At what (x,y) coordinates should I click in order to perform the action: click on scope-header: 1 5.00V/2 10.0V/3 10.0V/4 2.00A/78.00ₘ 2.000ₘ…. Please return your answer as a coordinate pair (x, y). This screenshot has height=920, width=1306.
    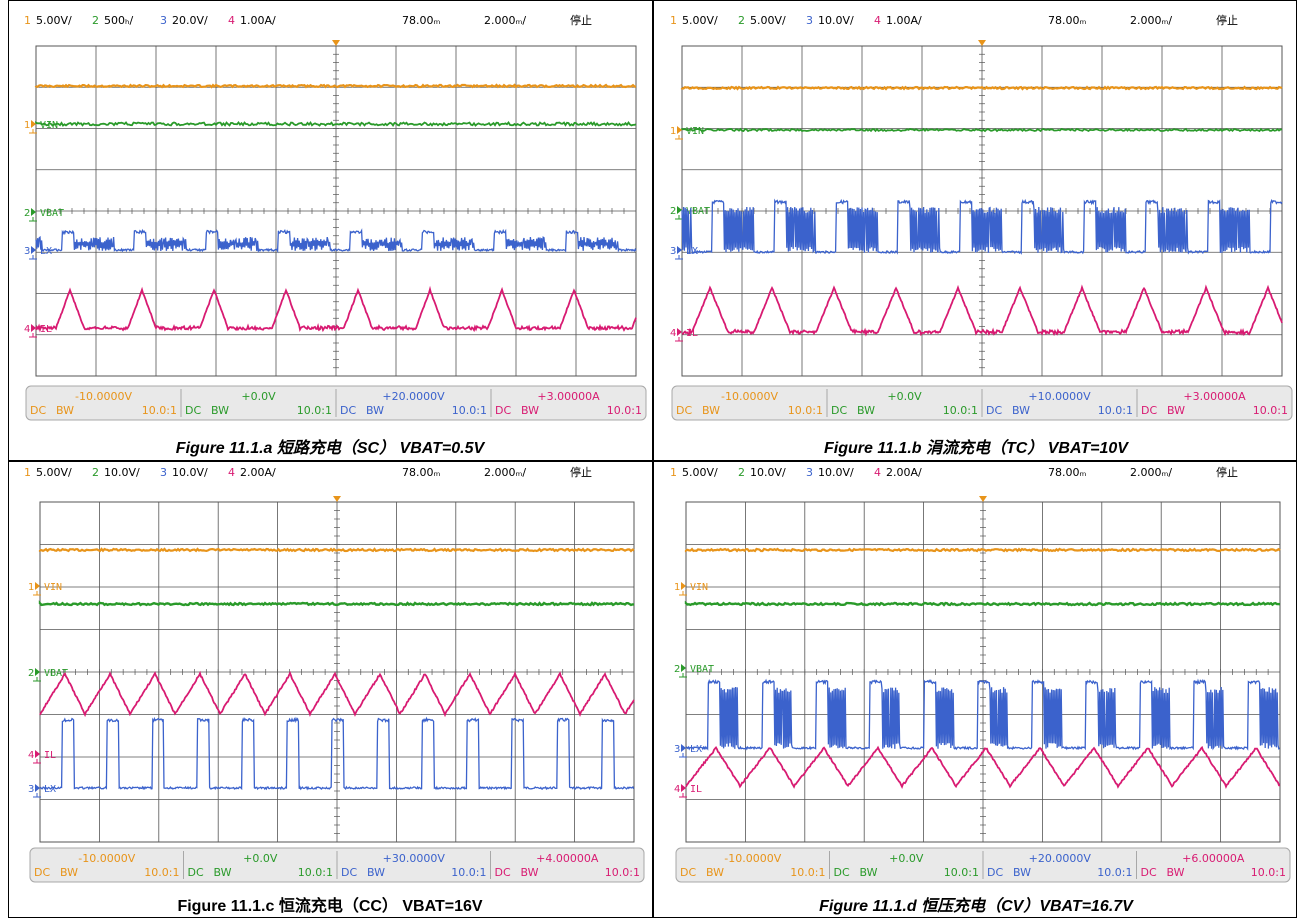
    Looking at the image, I should click on (954, 472).